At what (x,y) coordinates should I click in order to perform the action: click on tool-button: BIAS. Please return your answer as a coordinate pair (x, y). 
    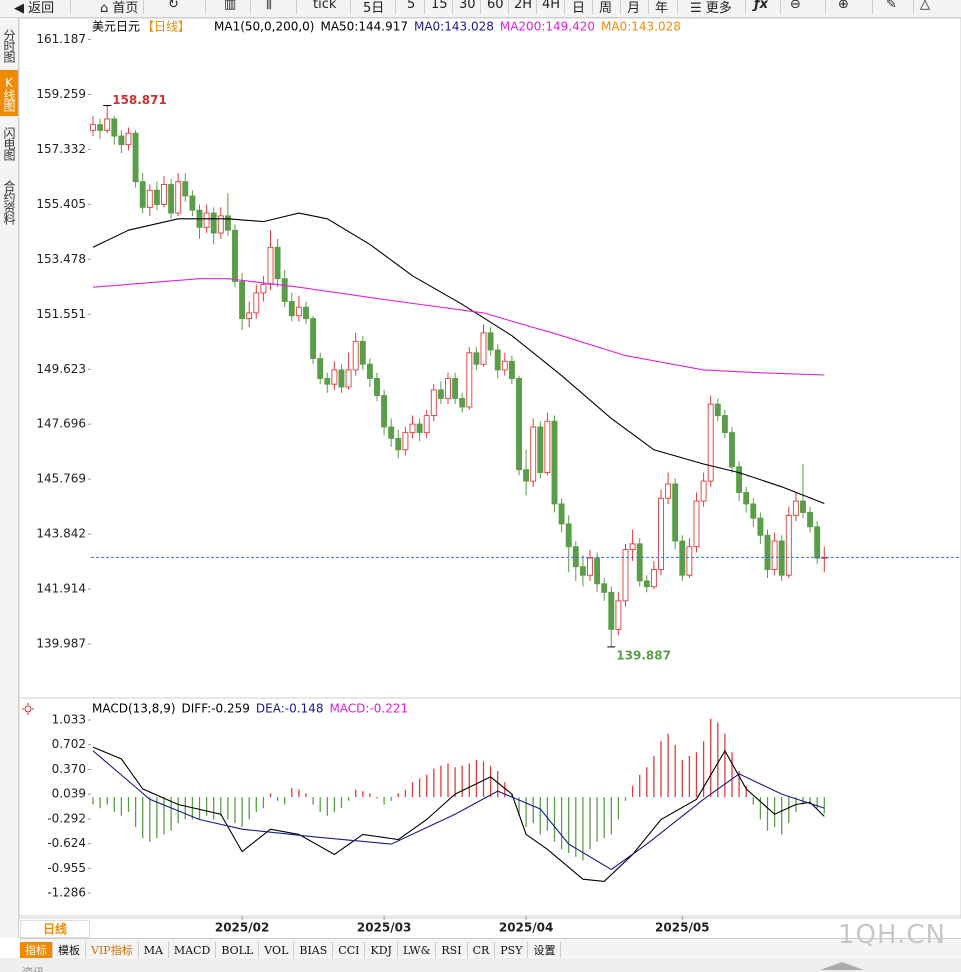
    Looking at the image, I should click on (314, 950).